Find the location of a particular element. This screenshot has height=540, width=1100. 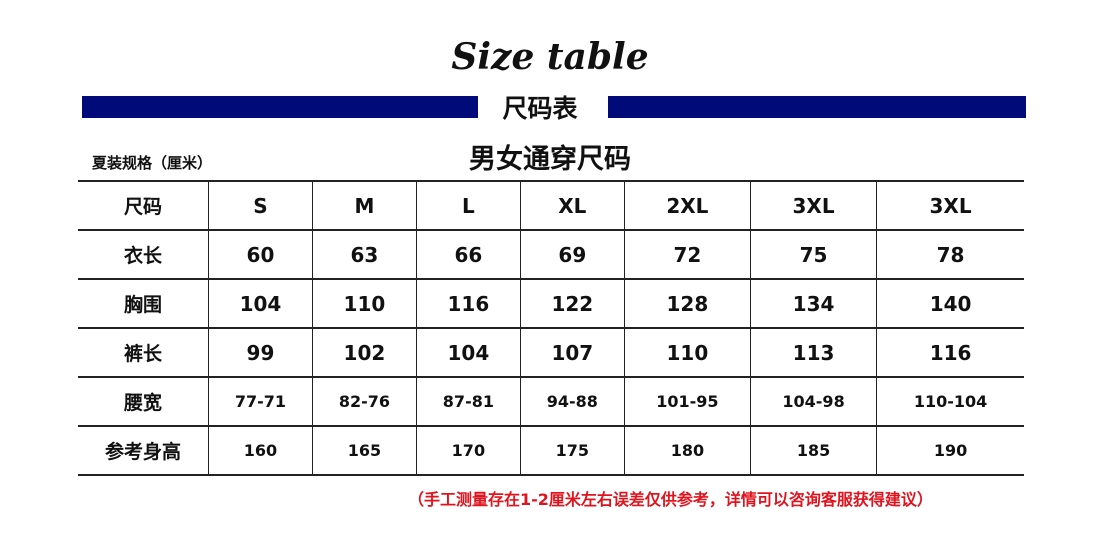

table-row: 裤长 99 102 104 107 110 113 116 is located at coordinates (551, 352).